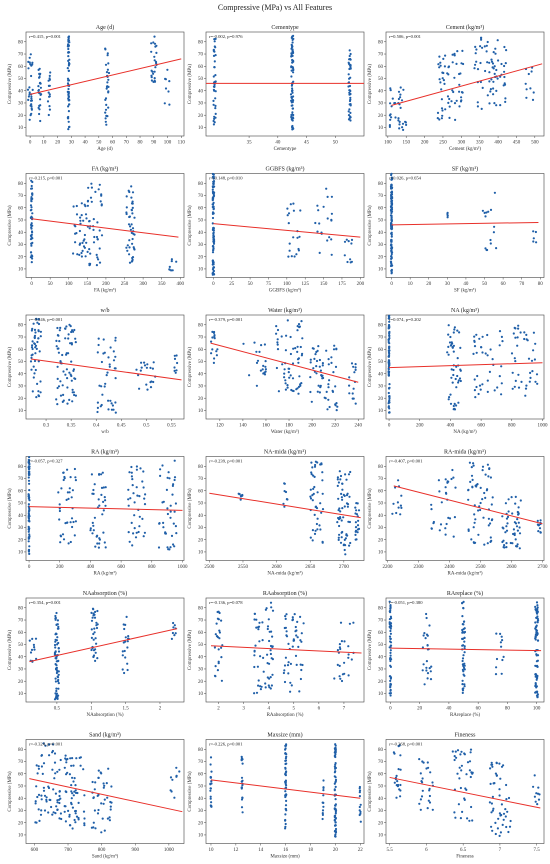 This screenshot has width=550, height=864. Describe the element at coordinates (462, 143) in the screenshot. I see `x-tick-label: 300` at that location.